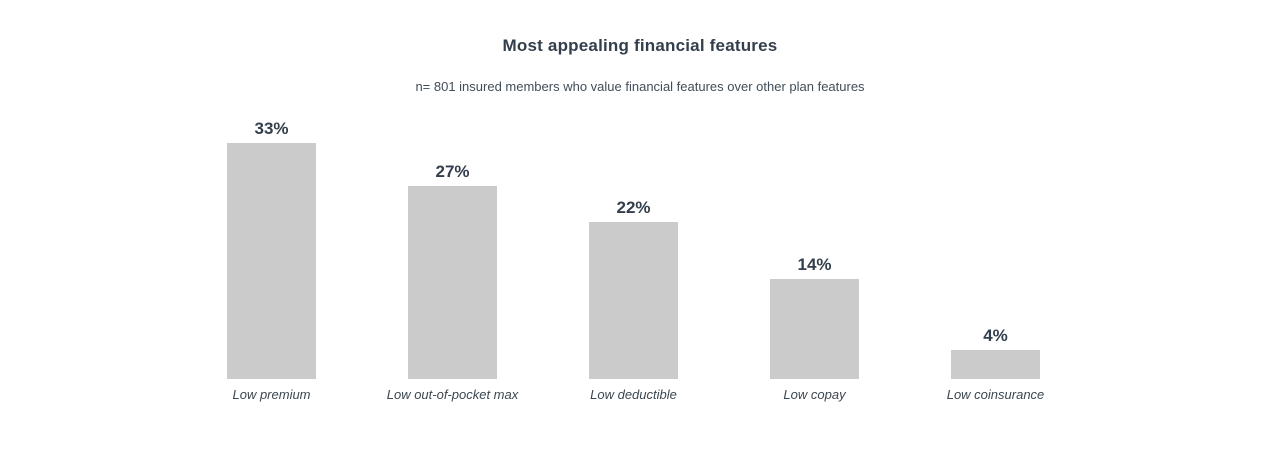 Image resolution: width=1280 pixels, height=457 pixels. Describe the element at coordinates (271, 394) in the screenshot. I see `category-label: Low premium` at that location.